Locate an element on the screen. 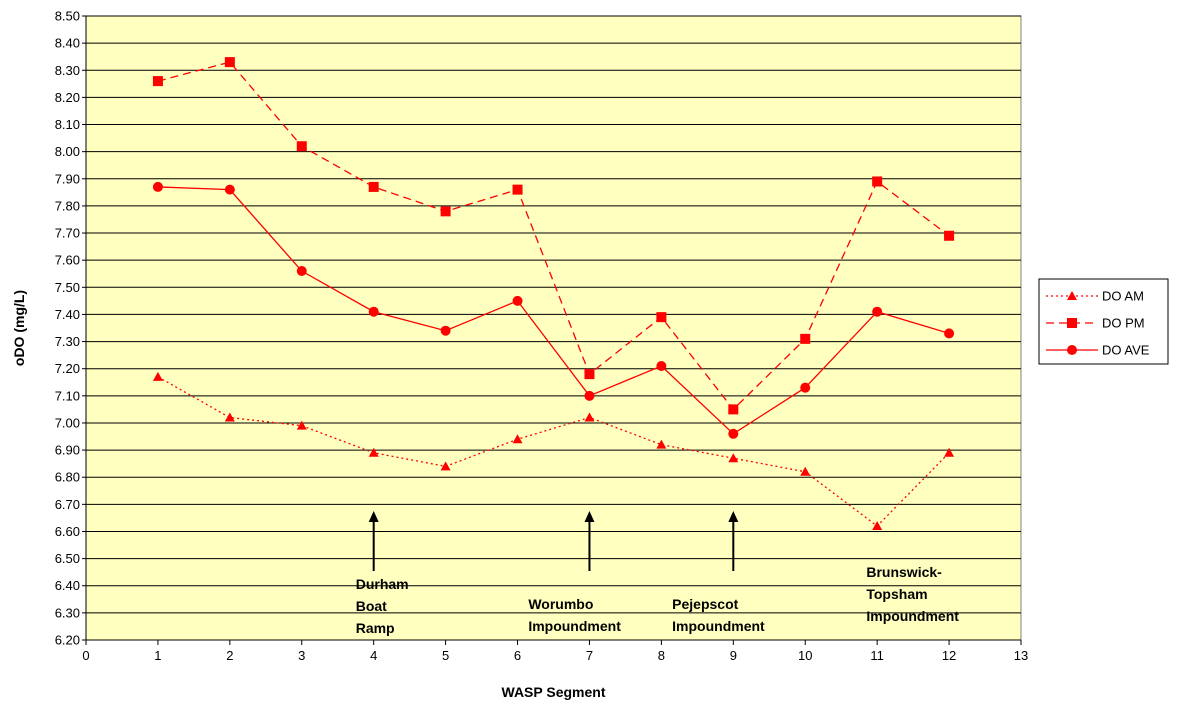 The image size is (1182, 712). legend-label: DO PM is located at coordinates (1123, 323).